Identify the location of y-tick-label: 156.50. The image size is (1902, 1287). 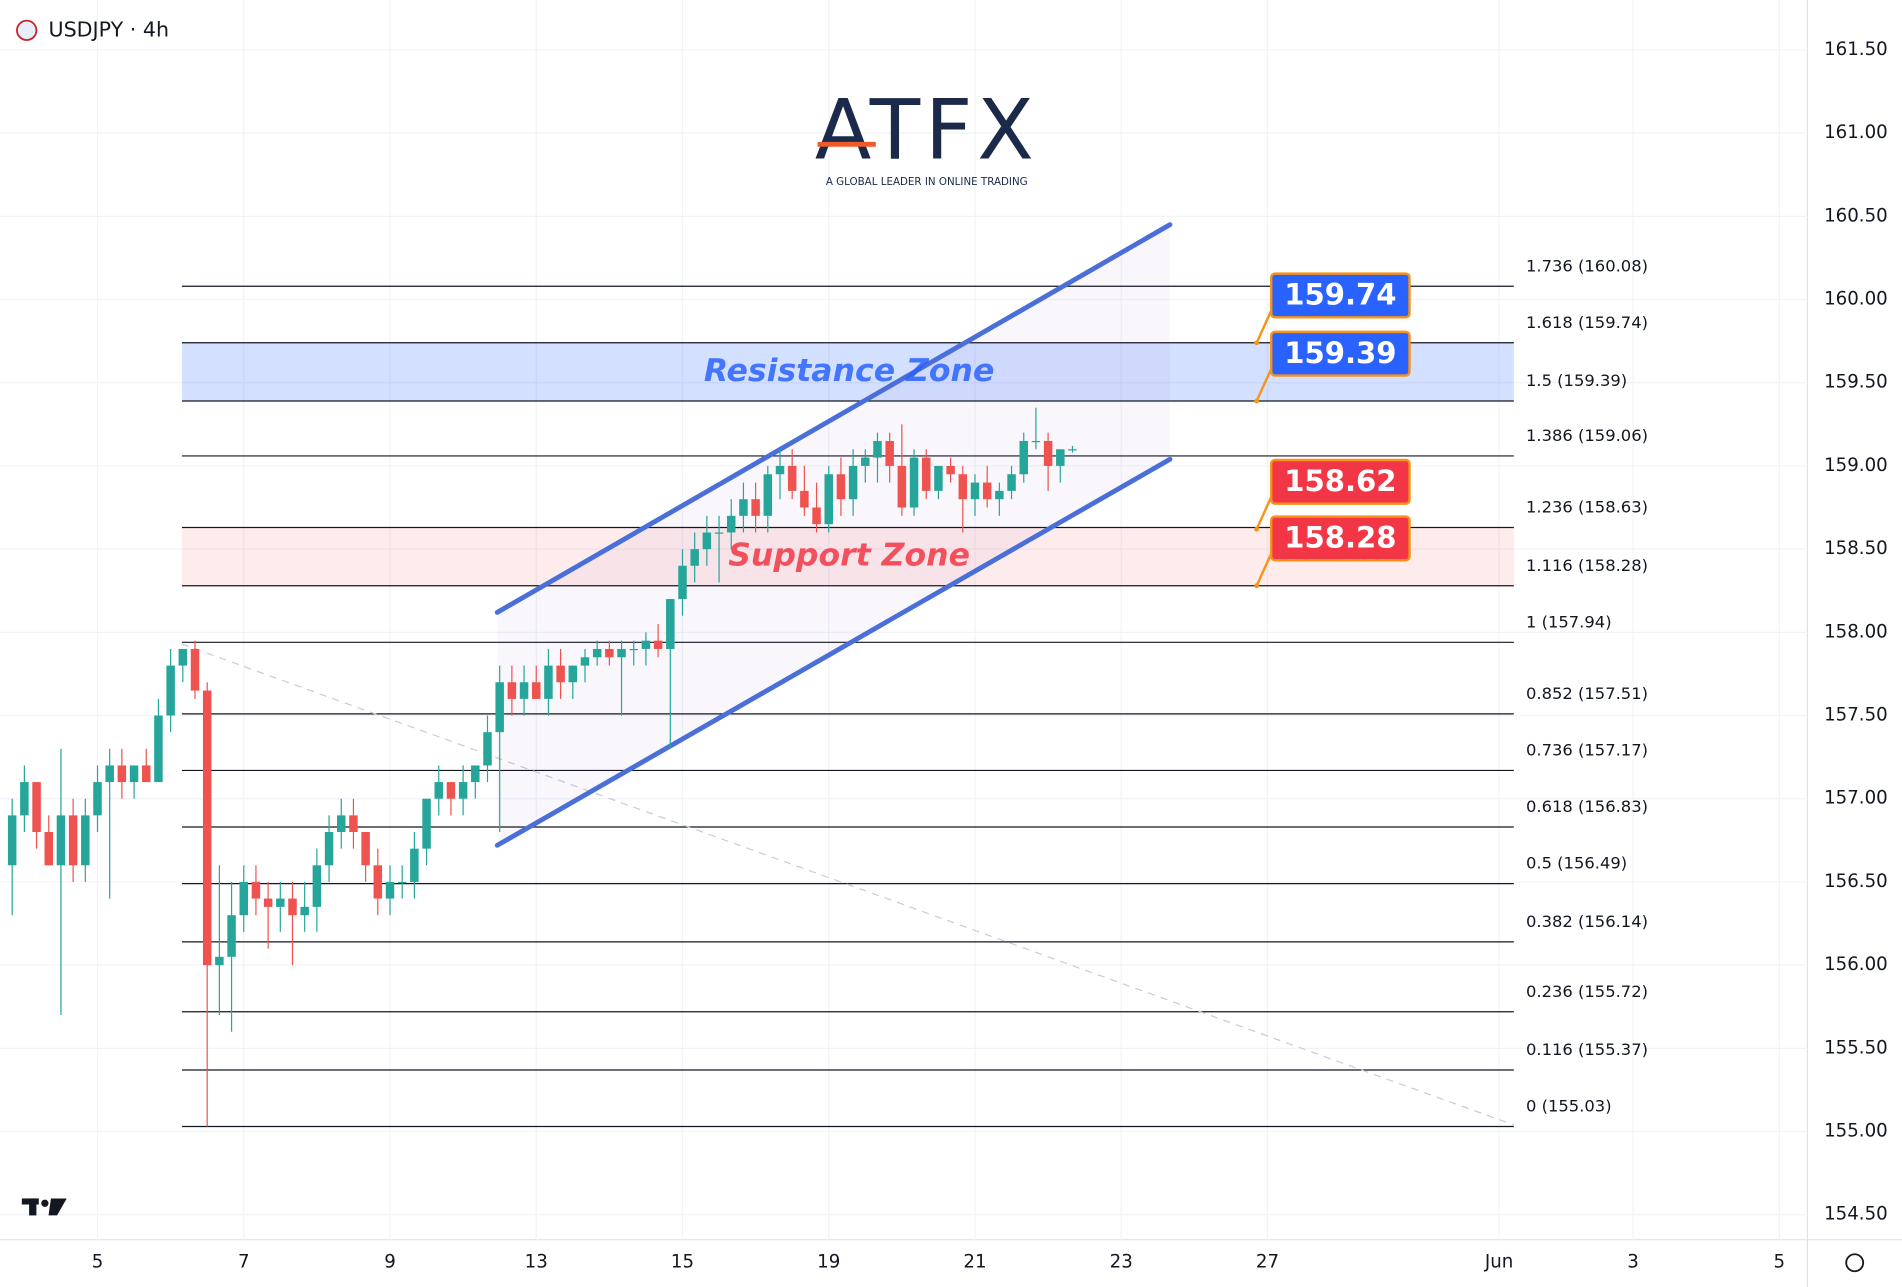
(1856, 881).